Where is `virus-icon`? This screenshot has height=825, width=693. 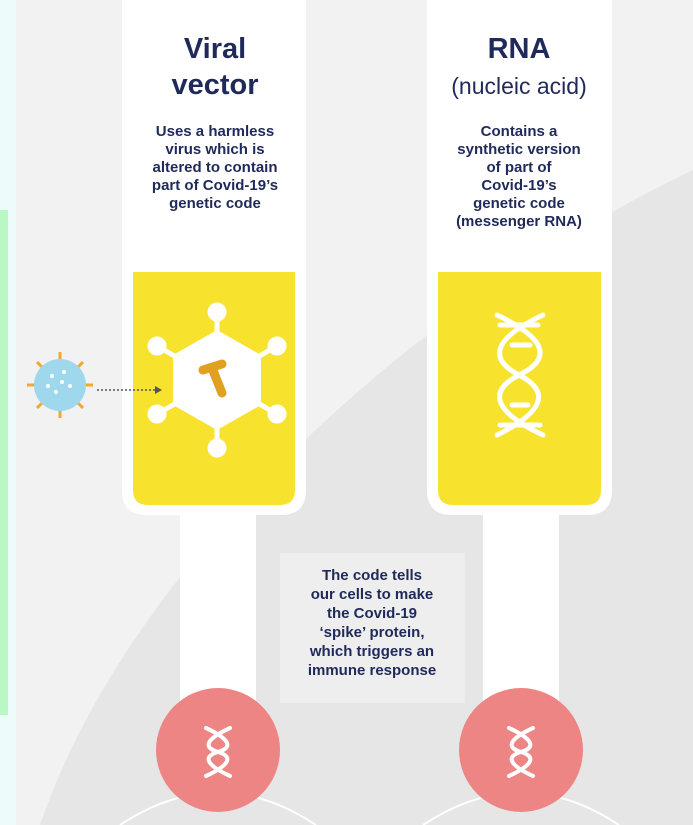
virus-icon is located at coordinates (94, 385).